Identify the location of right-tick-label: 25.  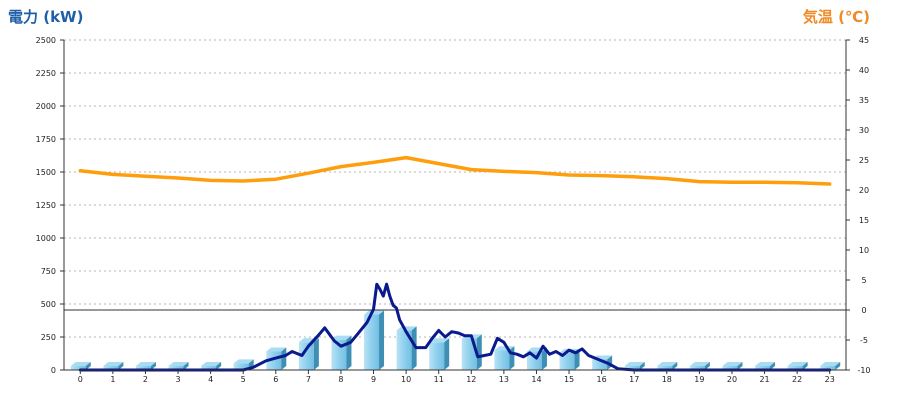
(864, 160).